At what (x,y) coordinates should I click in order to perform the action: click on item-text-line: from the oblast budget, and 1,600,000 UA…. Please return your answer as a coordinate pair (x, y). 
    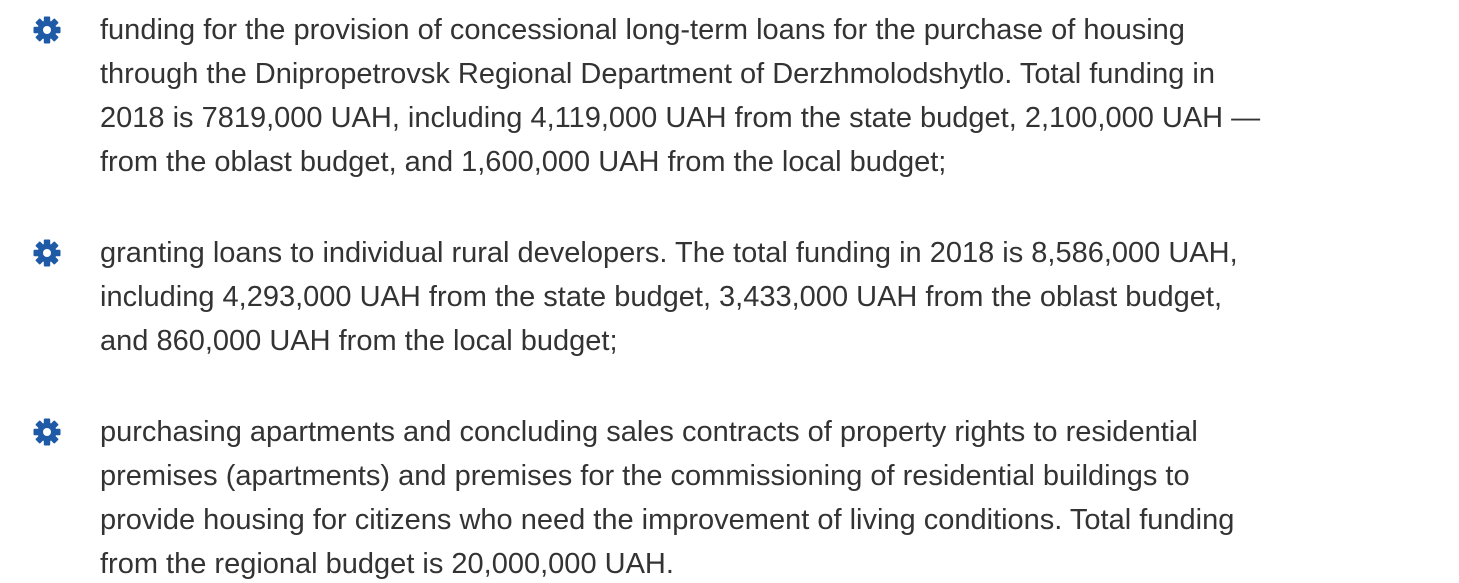
    Looking at the image, I should click on (523, 162).